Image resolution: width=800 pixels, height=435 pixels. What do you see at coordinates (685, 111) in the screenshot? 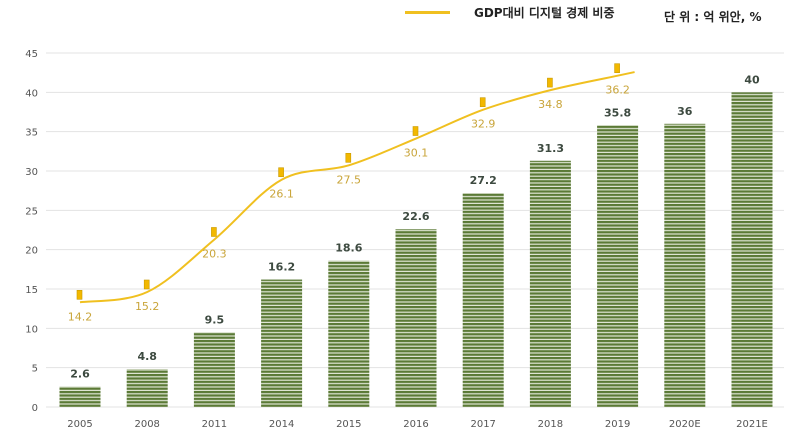
I see `bar-data-label: 36` at bounding box center [685, 111].